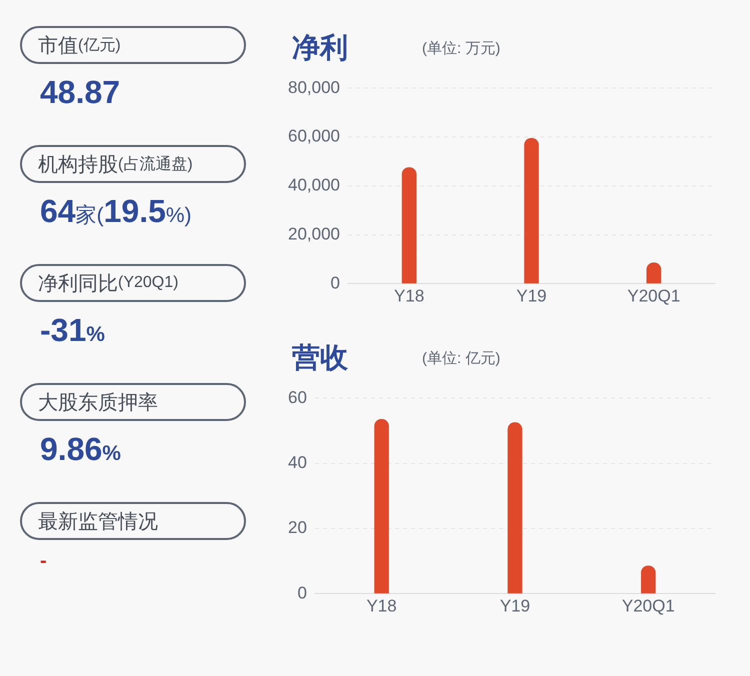 This screenshot has width=750, height=676. I want to click on y-tick-label: 80,000, so click(314, 87).